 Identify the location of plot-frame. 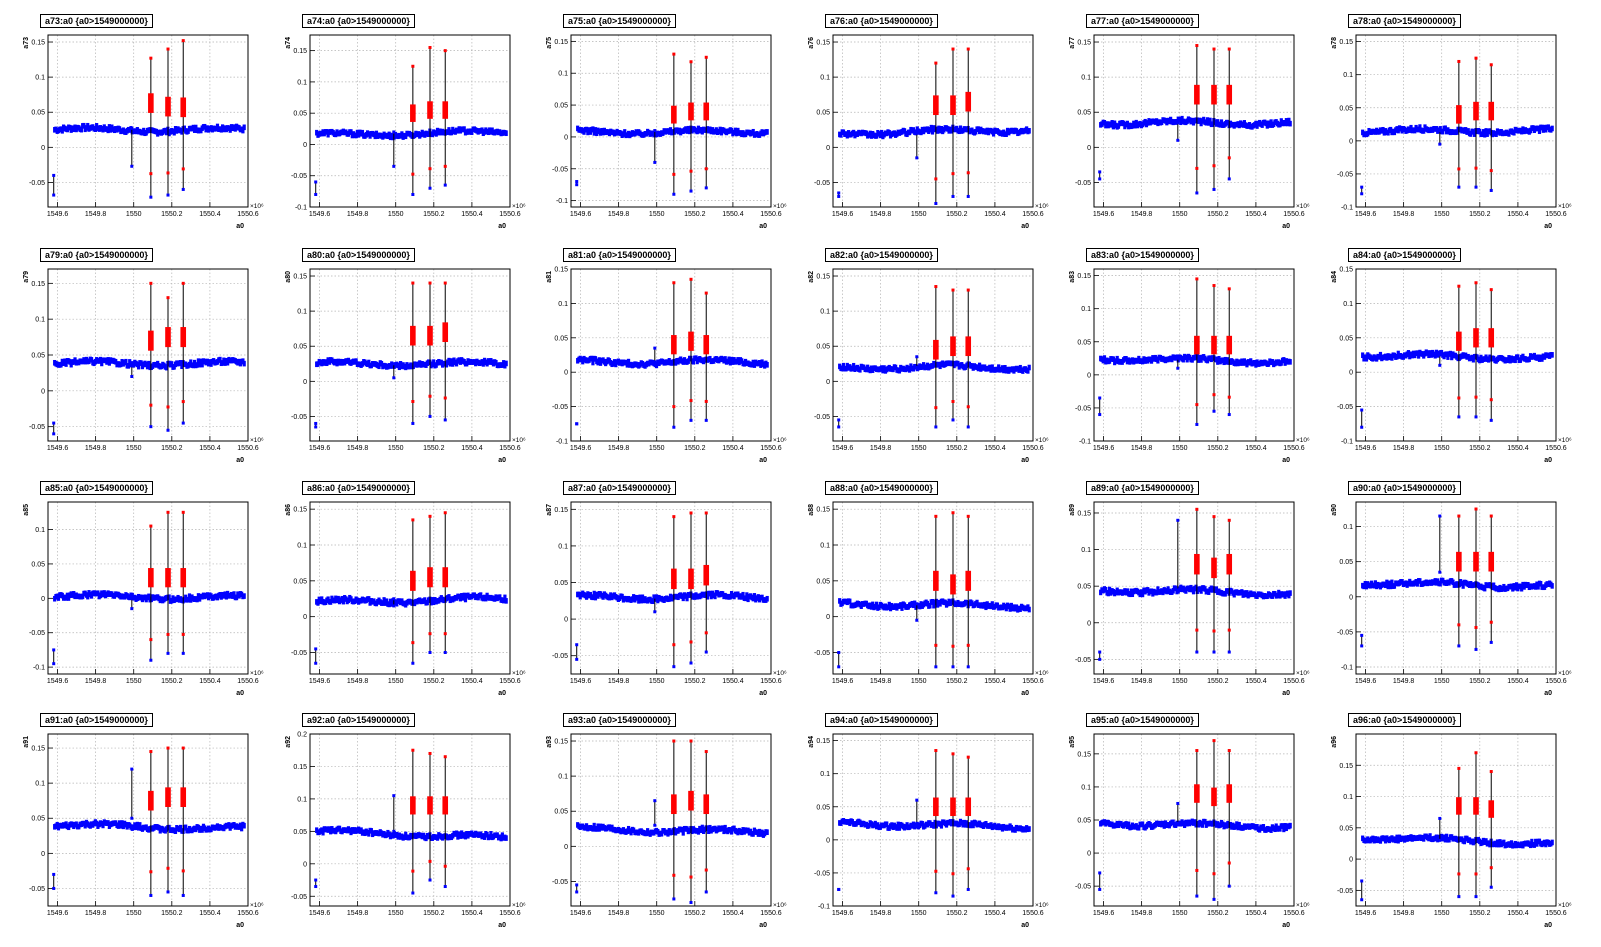
(148, 820).